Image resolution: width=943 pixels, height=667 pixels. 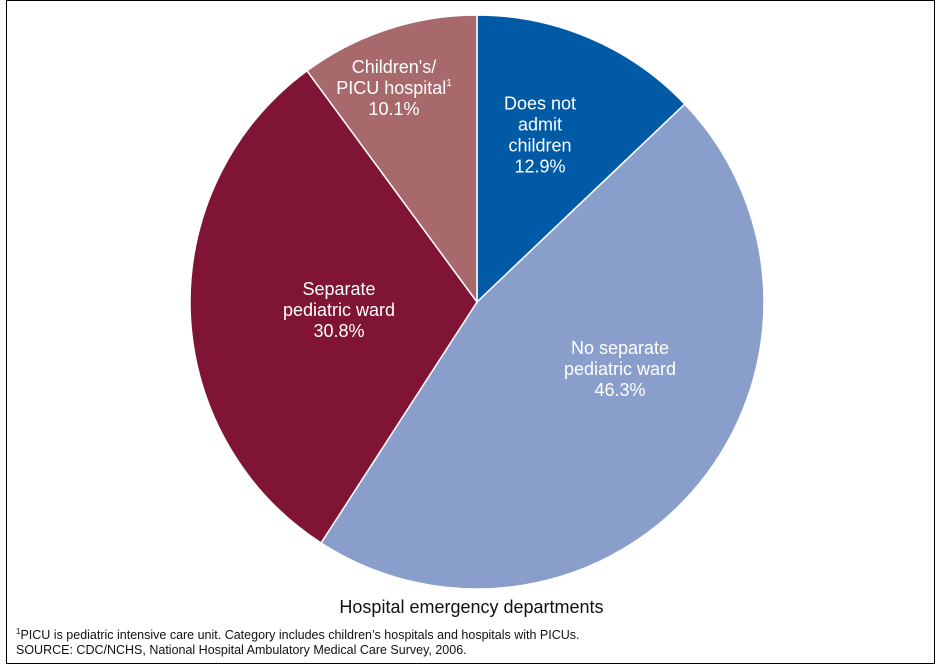 I want to click on slice-value-label: 12.9%, so click(x=539, y=166).